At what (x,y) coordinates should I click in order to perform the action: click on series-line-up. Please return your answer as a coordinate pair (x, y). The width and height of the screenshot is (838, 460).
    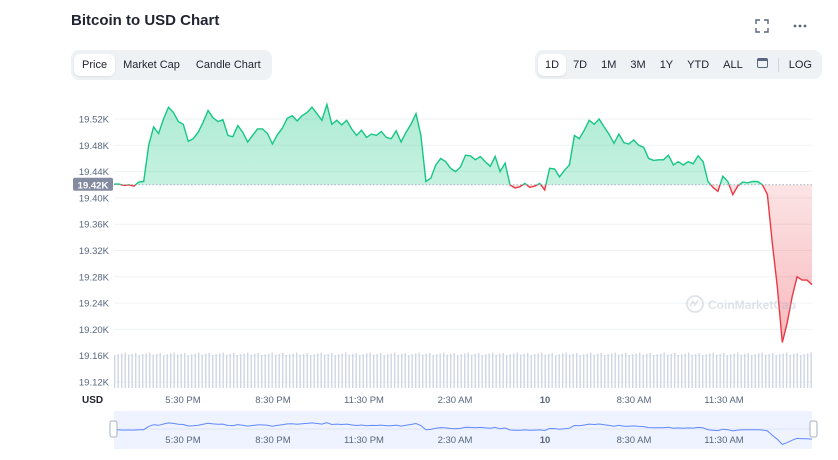
    Looking at the image, I should click on (439, 143).